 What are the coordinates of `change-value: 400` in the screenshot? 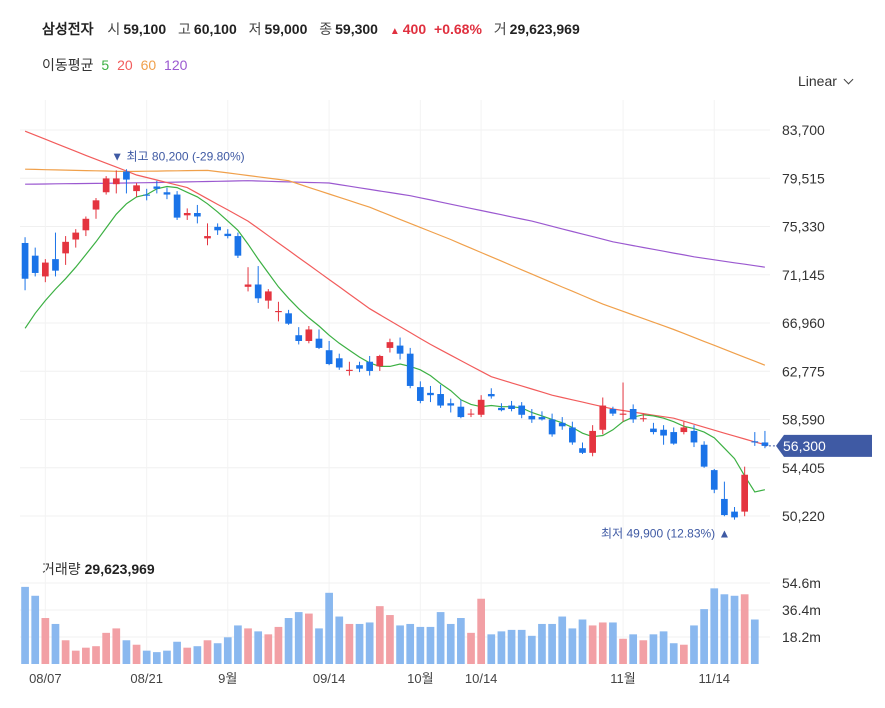 It's located at (414, 29).